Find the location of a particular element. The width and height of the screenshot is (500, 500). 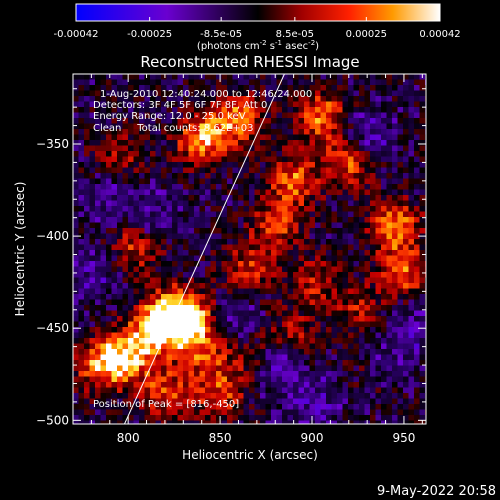

colorbar-units: (photons cm-2 s-1 asec-2) is located at coordinates (258, 45).